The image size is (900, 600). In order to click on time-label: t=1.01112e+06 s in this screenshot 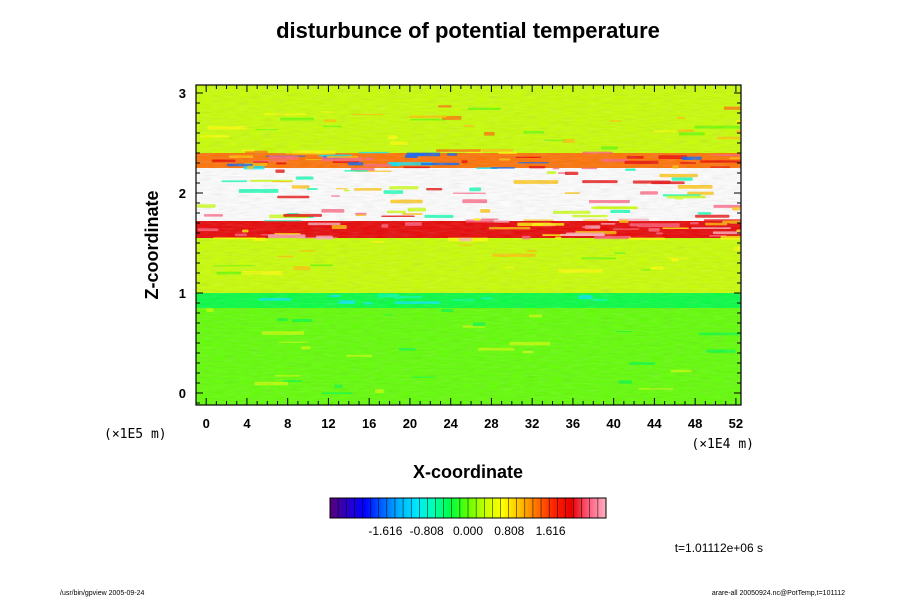, I will do `click(719, 548)`.